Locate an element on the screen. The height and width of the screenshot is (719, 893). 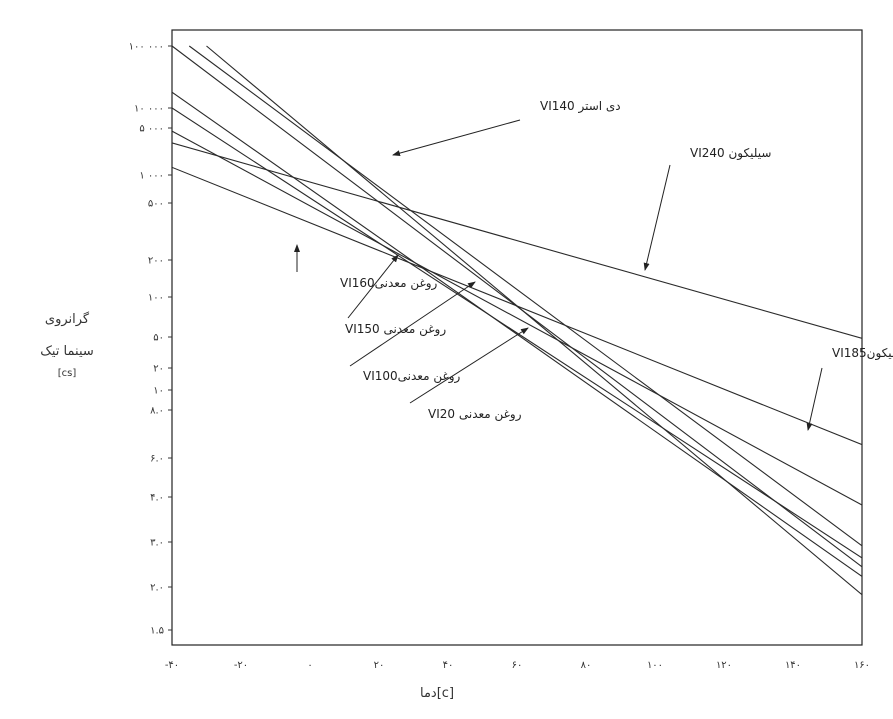
x-tick-label: ۸۰ is located at coordinates (586, 665).